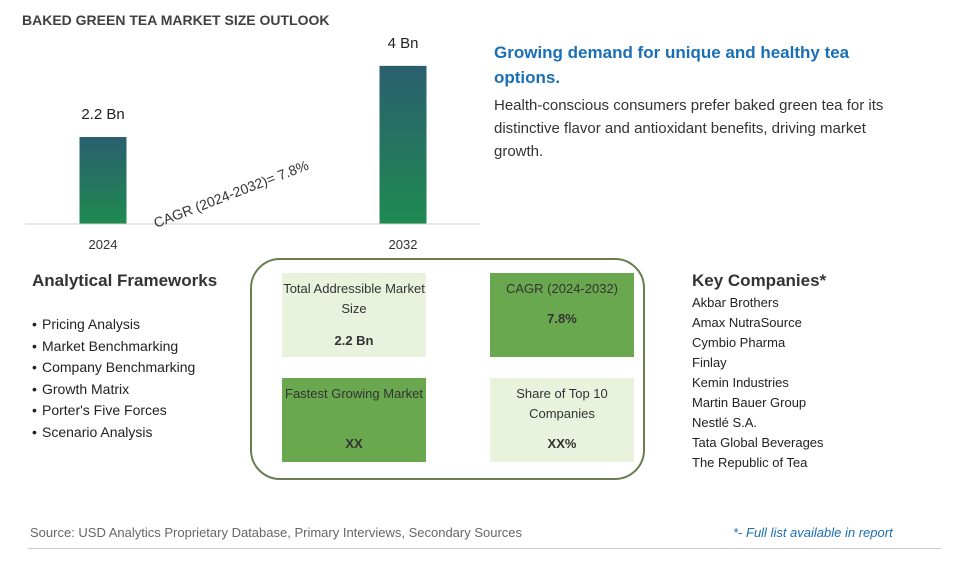 The width and height of the screenshot is (969, 574). What do you see at coordinates (813, 532) in the screenshot?
I see `full-list-note: *- Full list available in report` at bounding box center [813, 532].